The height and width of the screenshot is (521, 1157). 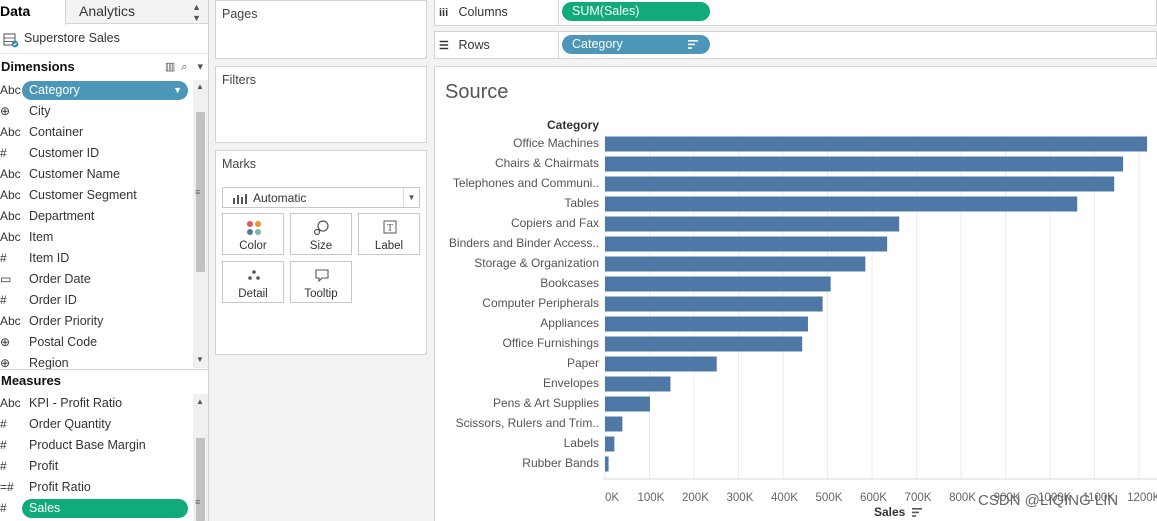 What do you see at coordinates (253, 234) in the screenshot?
I see `color-button: Color` at bounding box center [253, 234].